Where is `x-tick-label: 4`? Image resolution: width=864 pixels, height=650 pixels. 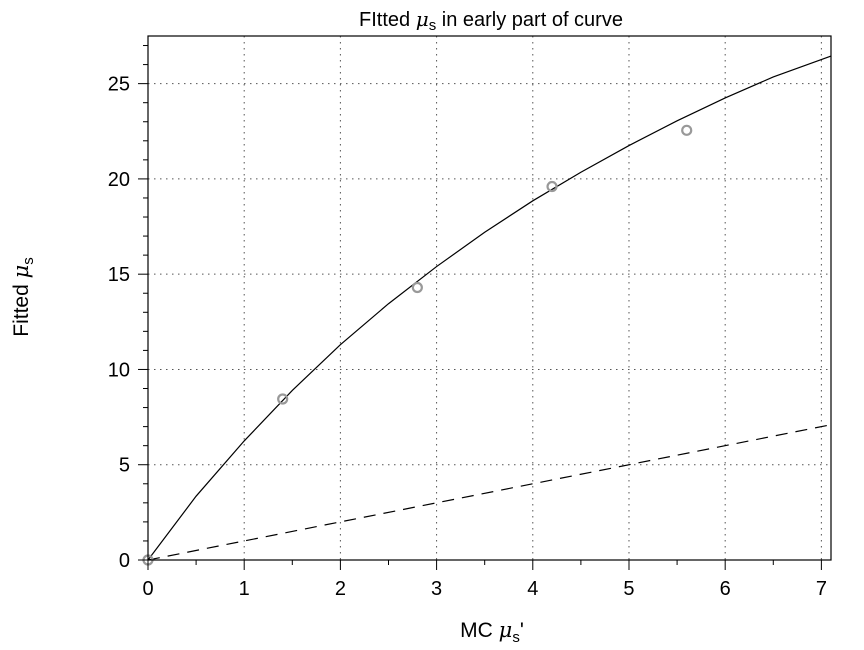
x-tick-label: 4 is located at coordinates (532, 589).